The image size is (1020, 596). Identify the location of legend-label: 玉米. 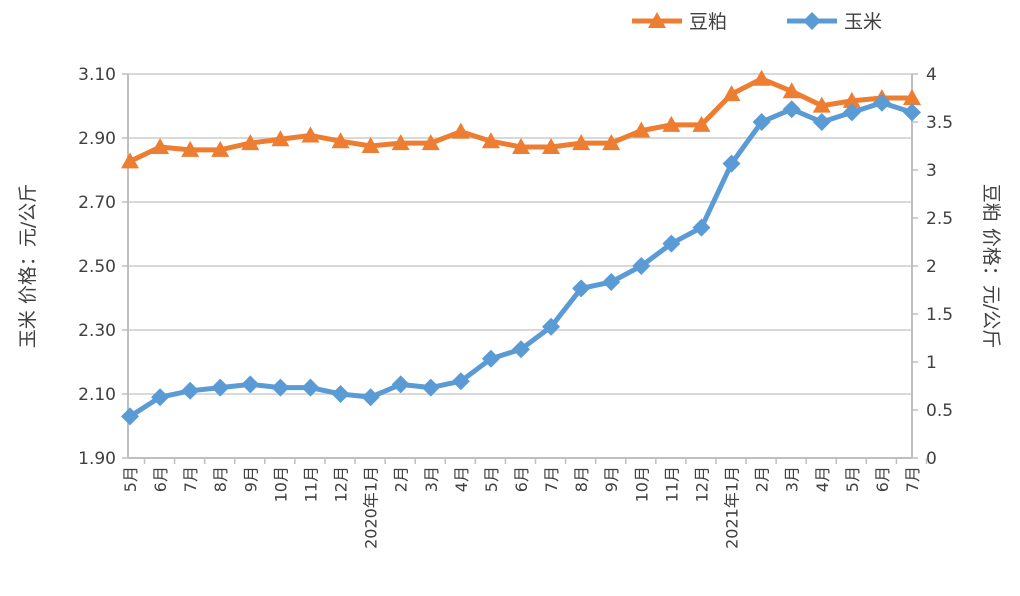
(863, 22).